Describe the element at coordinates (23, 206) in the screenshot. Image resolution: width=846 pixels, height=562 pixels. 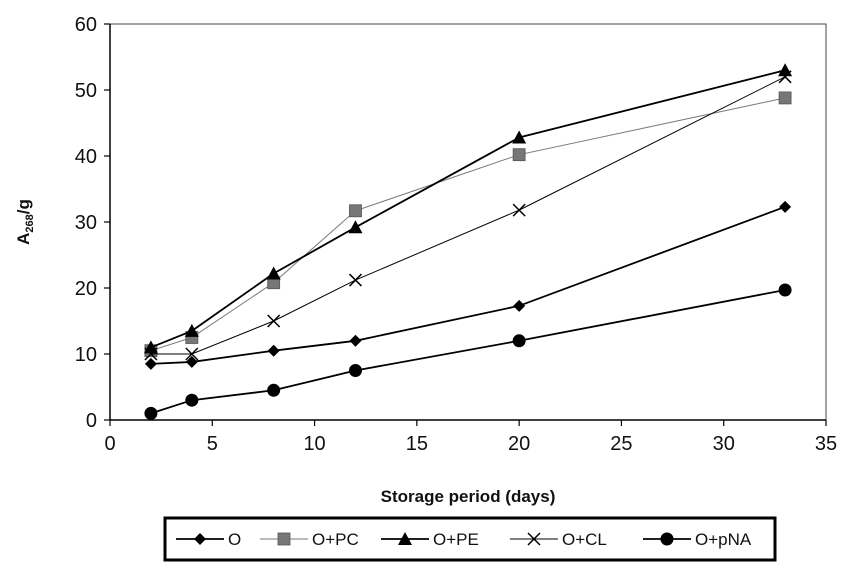
I see `y-axis-title-suffix: /g` at that location.